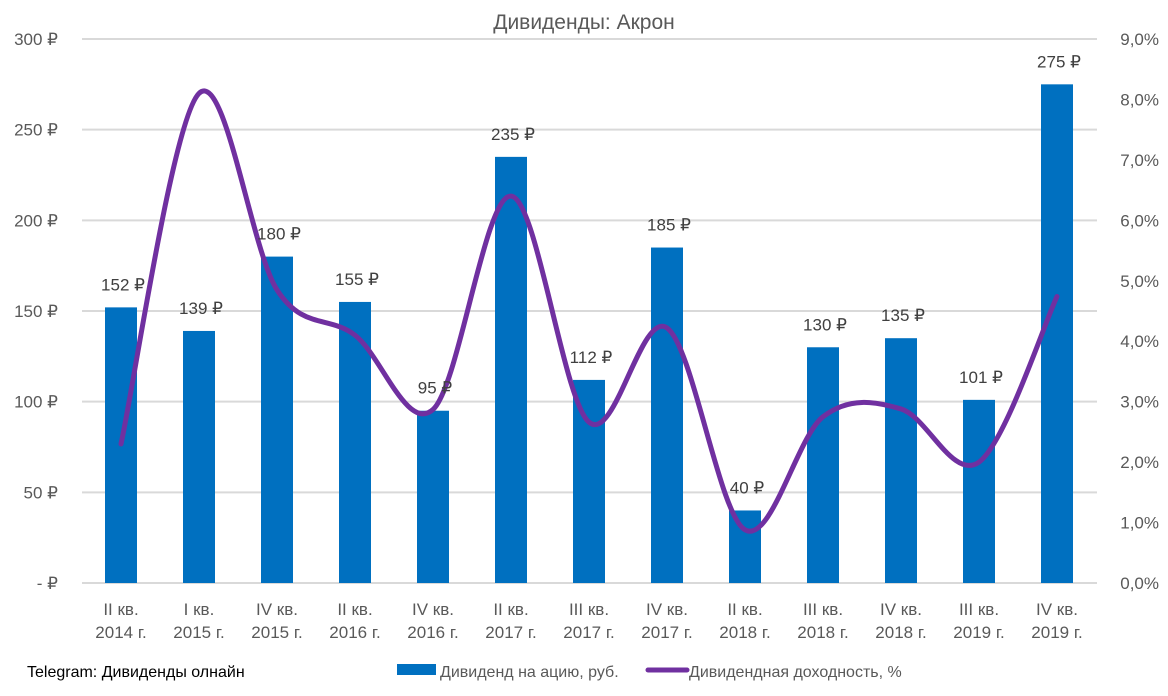 Image resolution: width=1168 pixels, height=696 pixels. What do you see at coordinates (1139, 583) in the screenshot?
I see `right-axis-tick-label: 0,0%` at bounding box center [1139, 583].